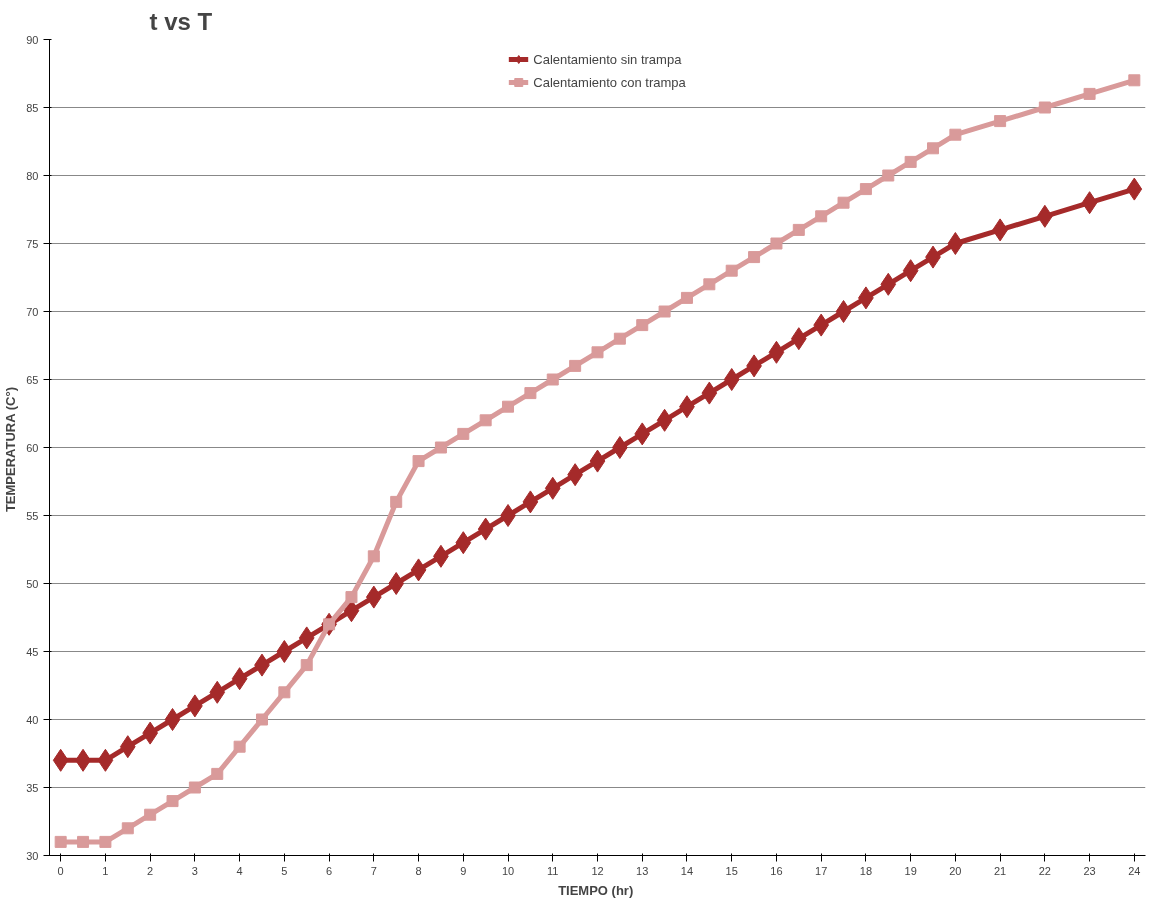  I want to click on y-tick-label: 80, so click(32, 175).